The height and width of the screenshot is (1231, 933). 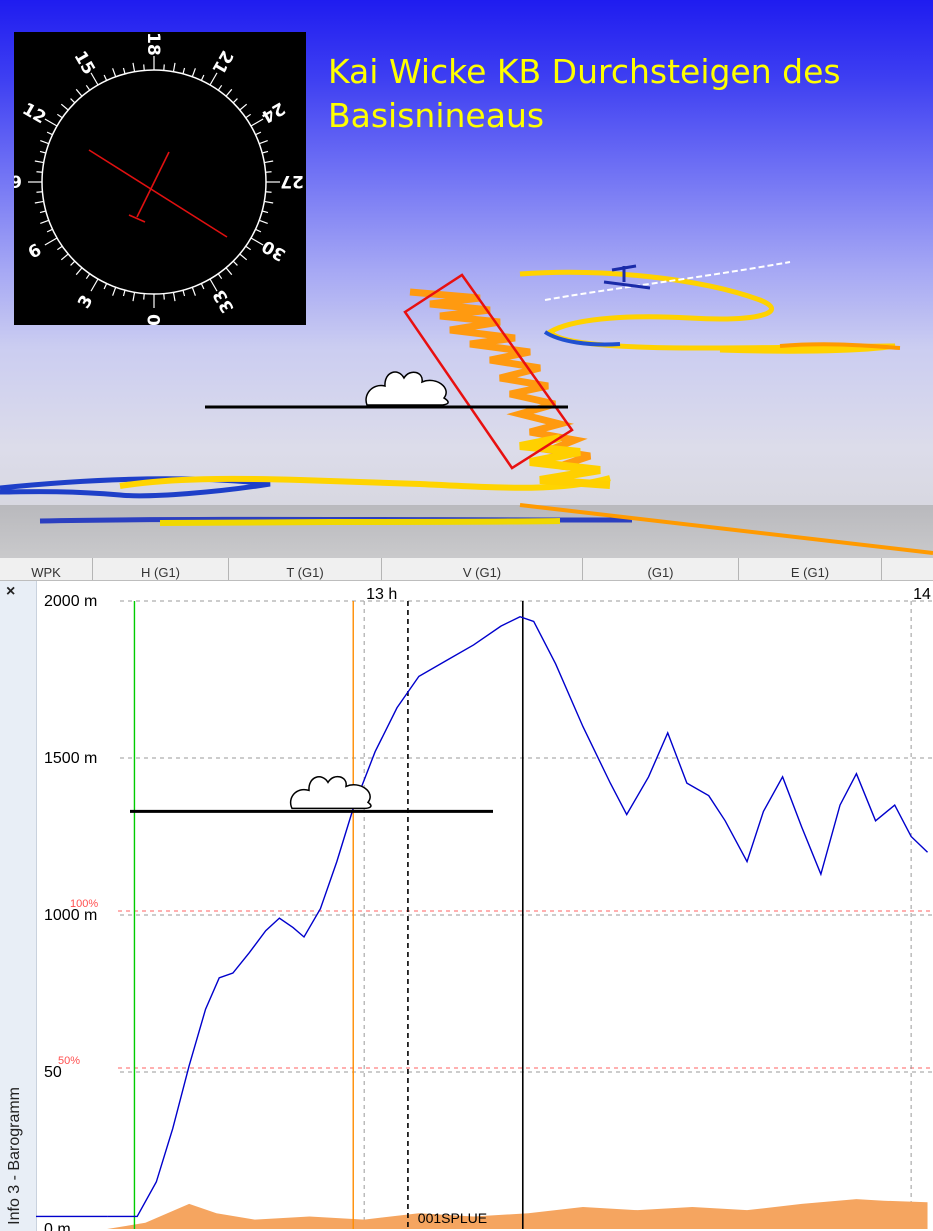 What do you see at coordinates (707, 311) in the screenshot?
I see `track-upper-loop` at bounding box center [707, 311].